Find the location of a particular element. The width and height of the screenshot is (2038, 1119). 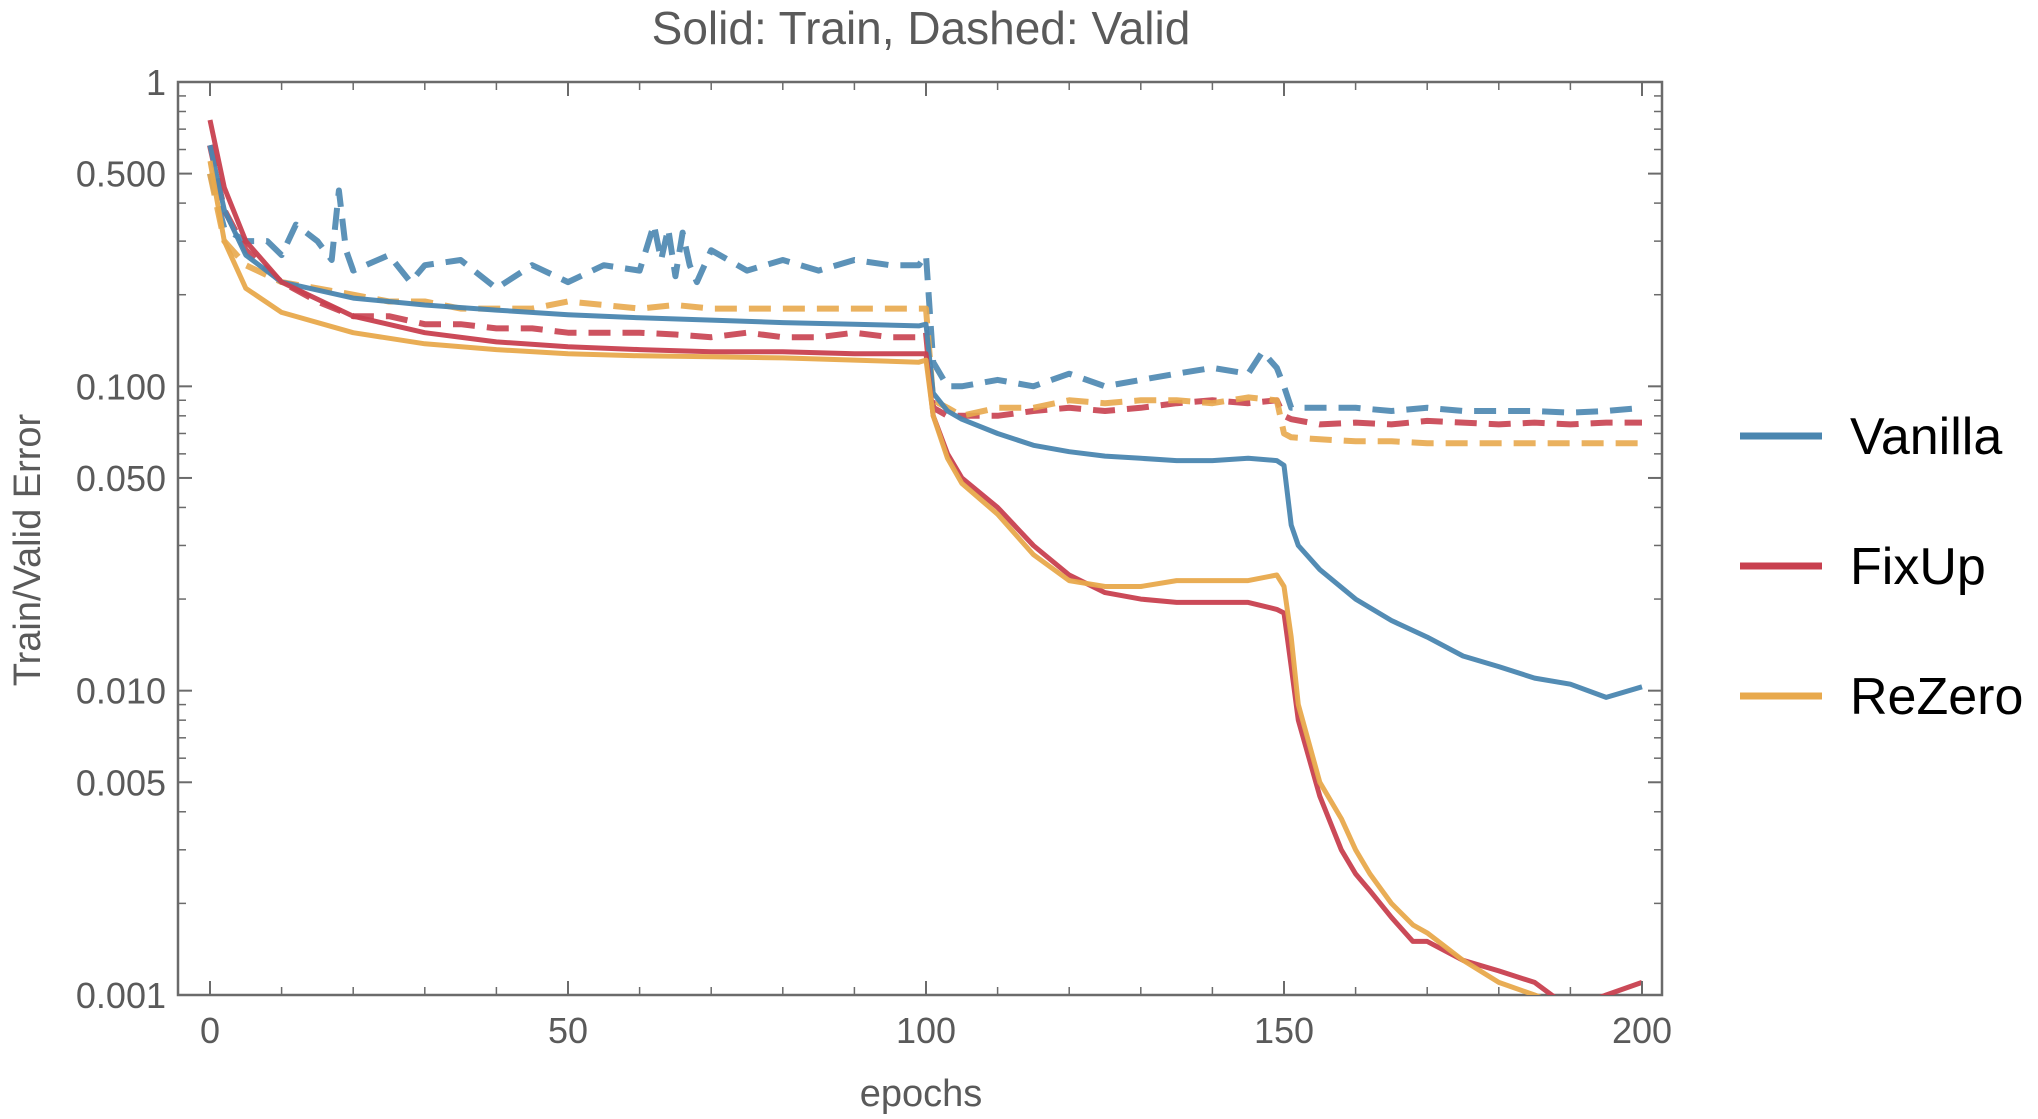

y-tick-label: 0.005 is located at coordinates (121, 782).